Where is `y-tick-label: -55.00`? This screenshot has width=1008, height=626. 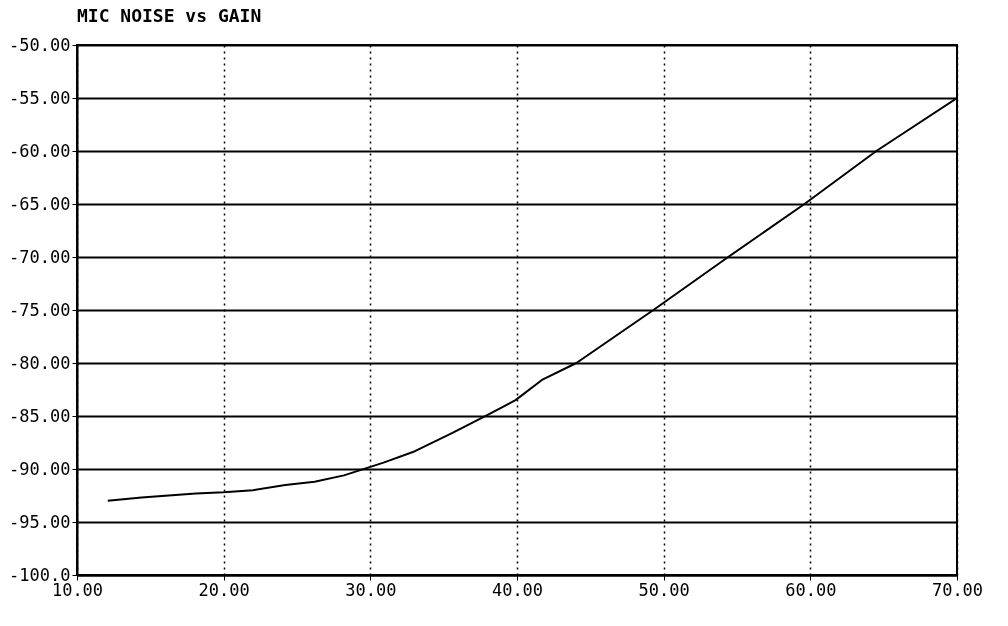 y-tick-label: -55.00 is located at coordinates (40, 97).